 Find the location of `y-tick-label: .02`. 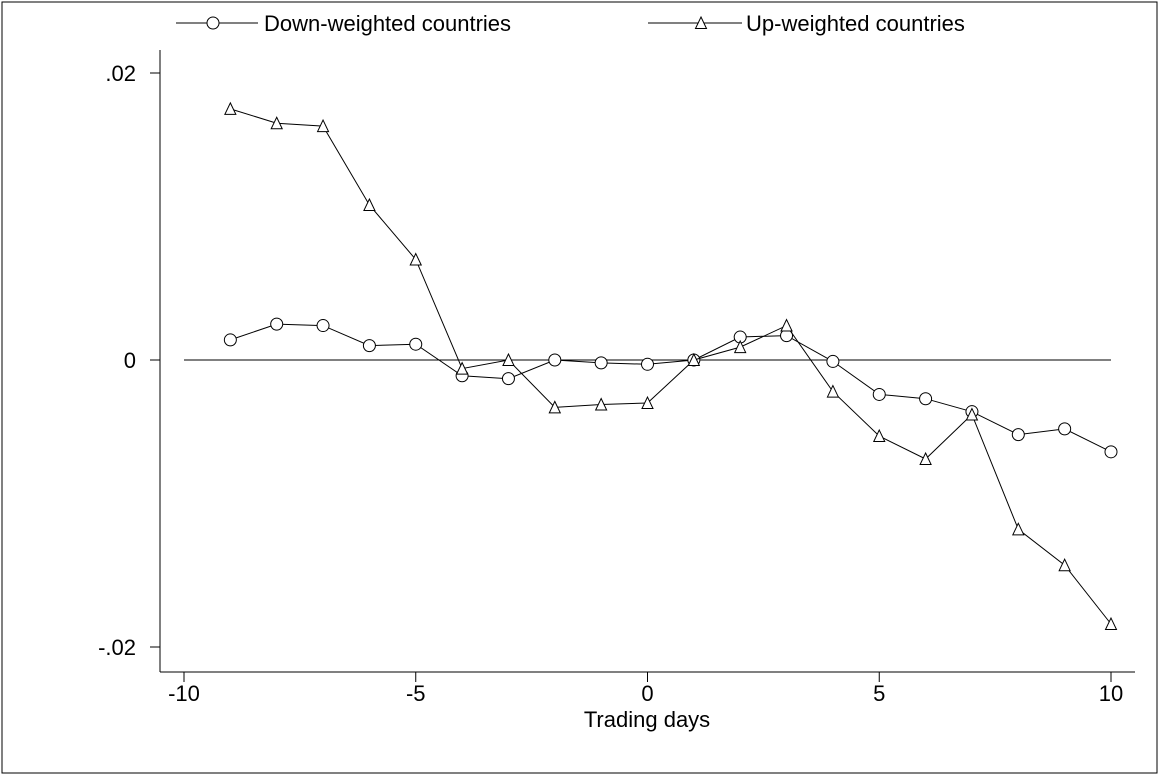

y-tick-label: .02 is located at coordinates (120, 73).